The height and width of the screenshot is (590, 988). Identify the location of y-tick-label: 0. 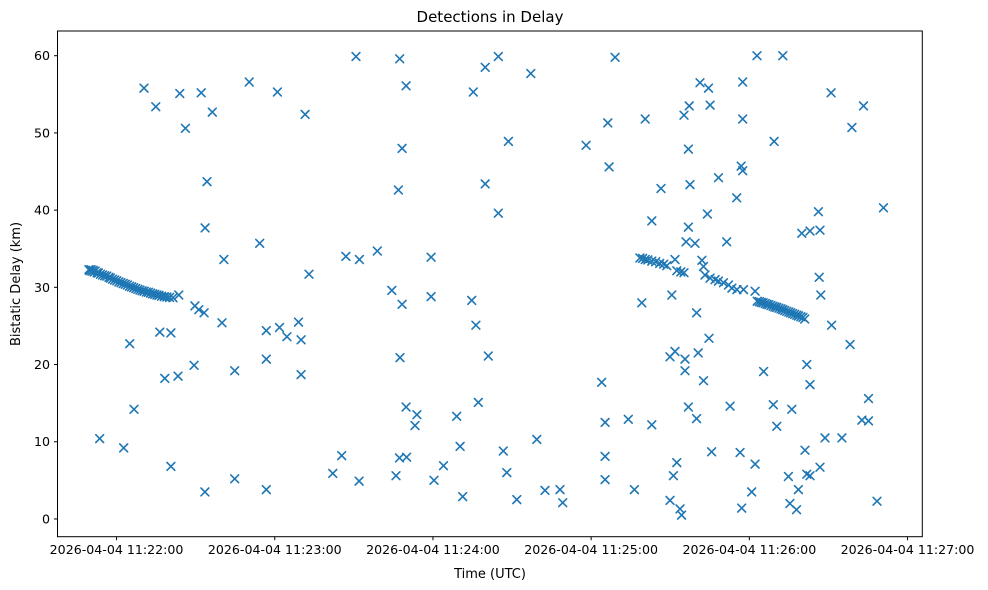
(46, 518).